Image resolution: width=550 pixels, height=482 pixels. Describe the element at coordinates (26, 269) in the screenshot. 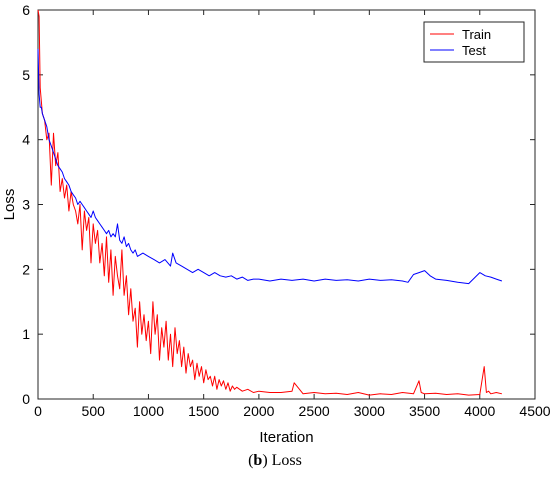

I see `y-tick-label: 2` at that location.